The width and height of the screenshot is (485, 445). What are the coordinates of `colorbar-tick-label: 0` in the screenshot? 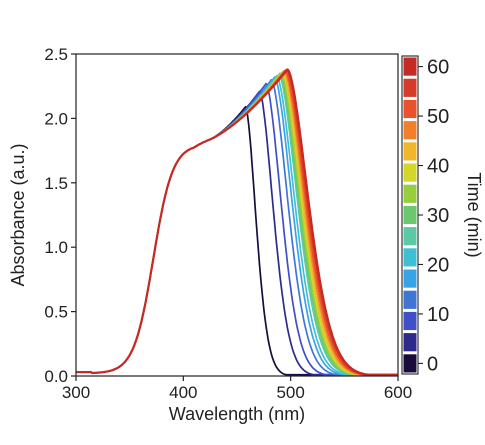 It's located at (432, 364).